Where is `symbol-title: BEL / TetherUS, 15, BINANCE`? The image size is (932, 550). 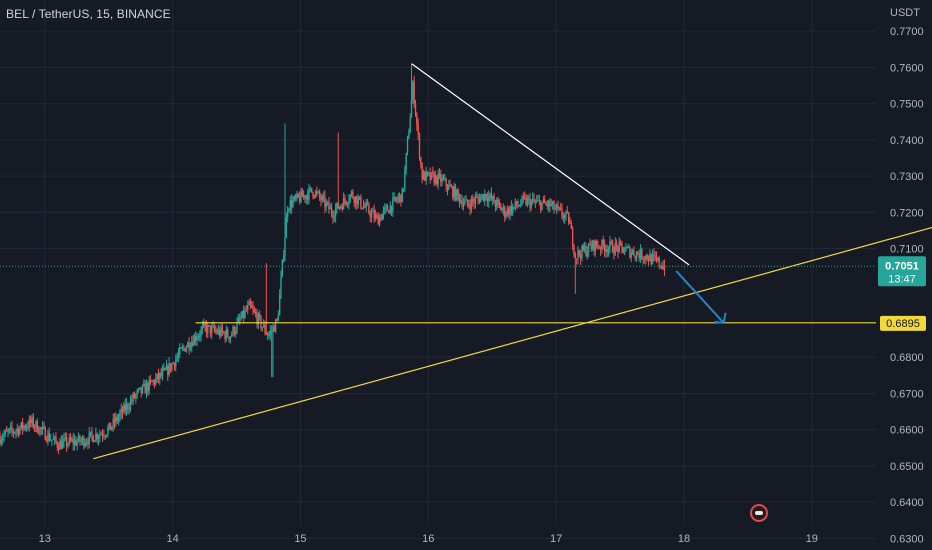
symbol-title: BEL / TetherUS, 15, BINANCE is located at coordinates (88, 14).